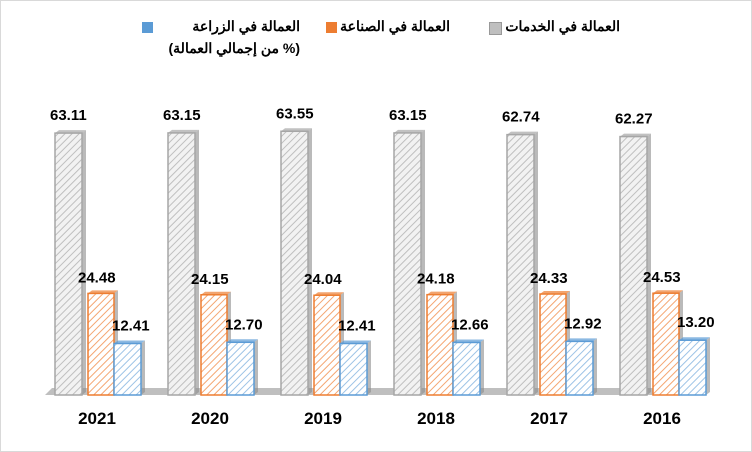  Describe the element at coordinates (666, 344) in the screenshot. I see `bar-industry-2016` at that location.